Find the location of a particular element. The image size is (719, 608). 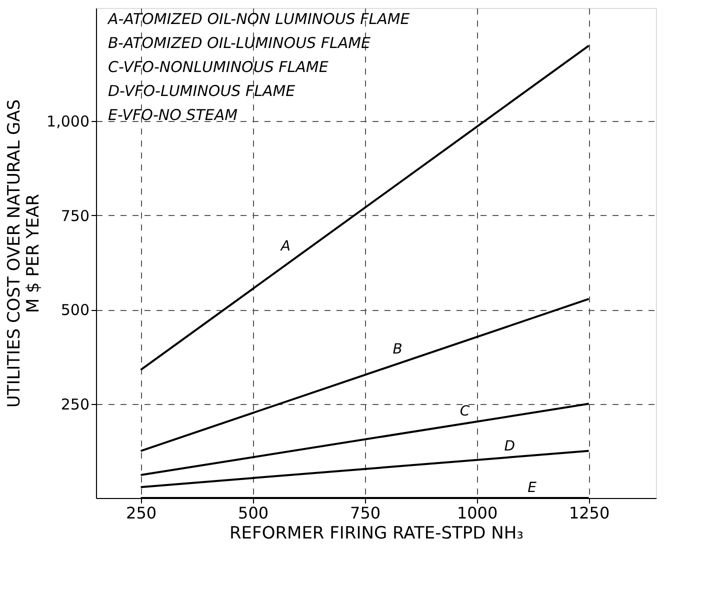

x-axis-title: REFORMER FIRING RATE-STPD NH₃ is located at coordinates (377, 534).